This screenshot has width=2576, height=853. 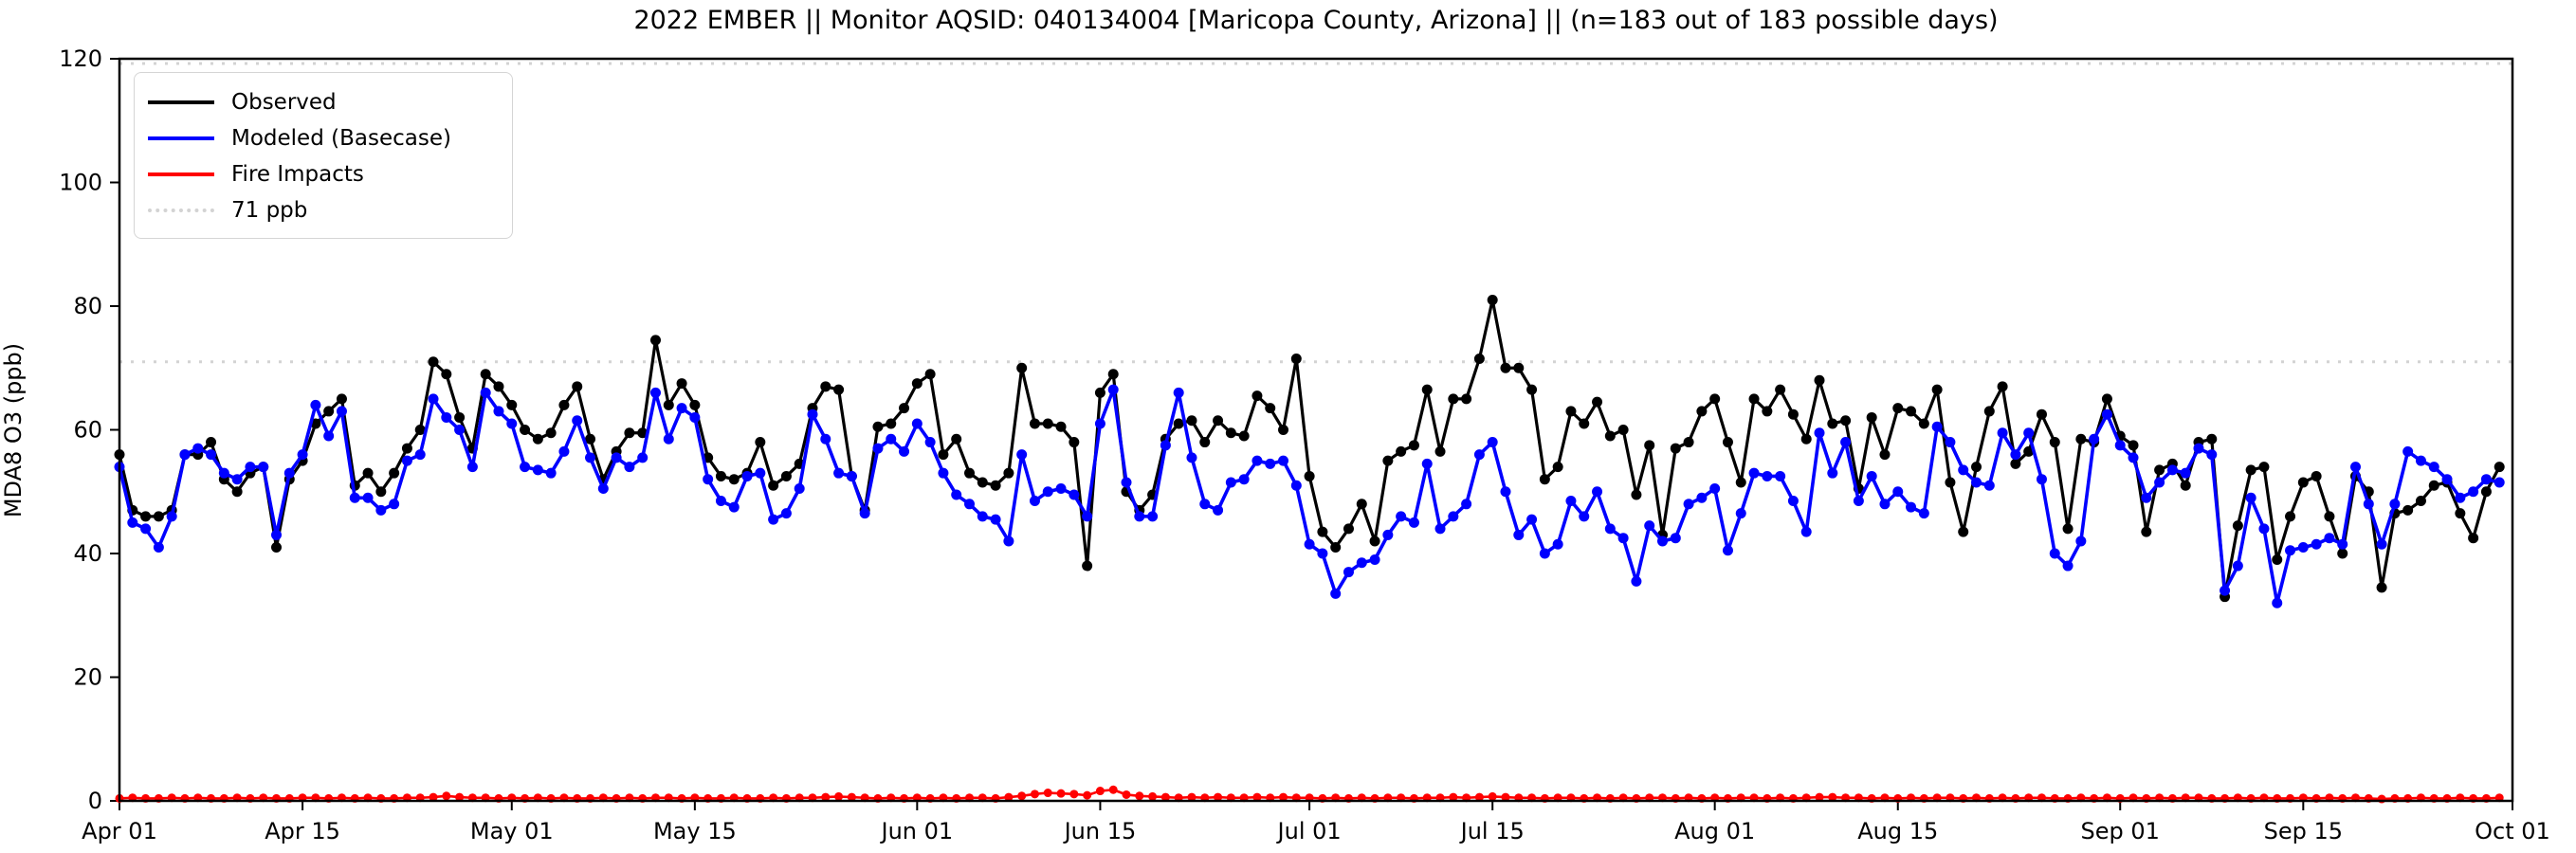 I want to click on threshold-line-swatch, so click(x=181, y=210).